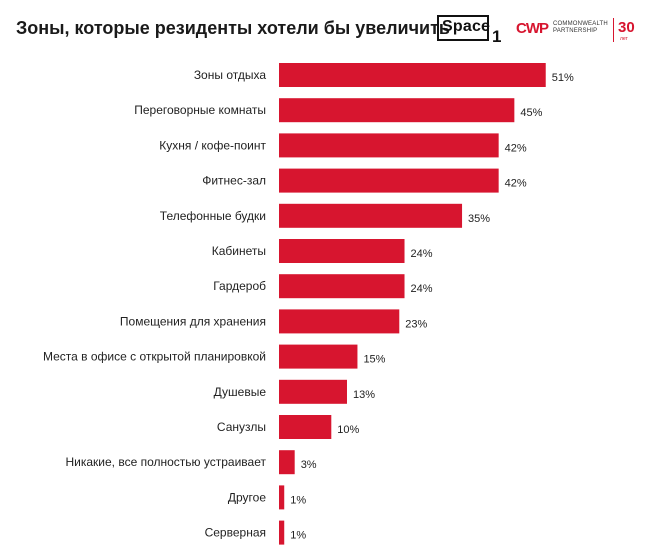 This screenshot has height=559, width=645. Describe the element at coordinates (230, 75) in the screenshot. I see `category-label: Зоны отдыха` at that location.